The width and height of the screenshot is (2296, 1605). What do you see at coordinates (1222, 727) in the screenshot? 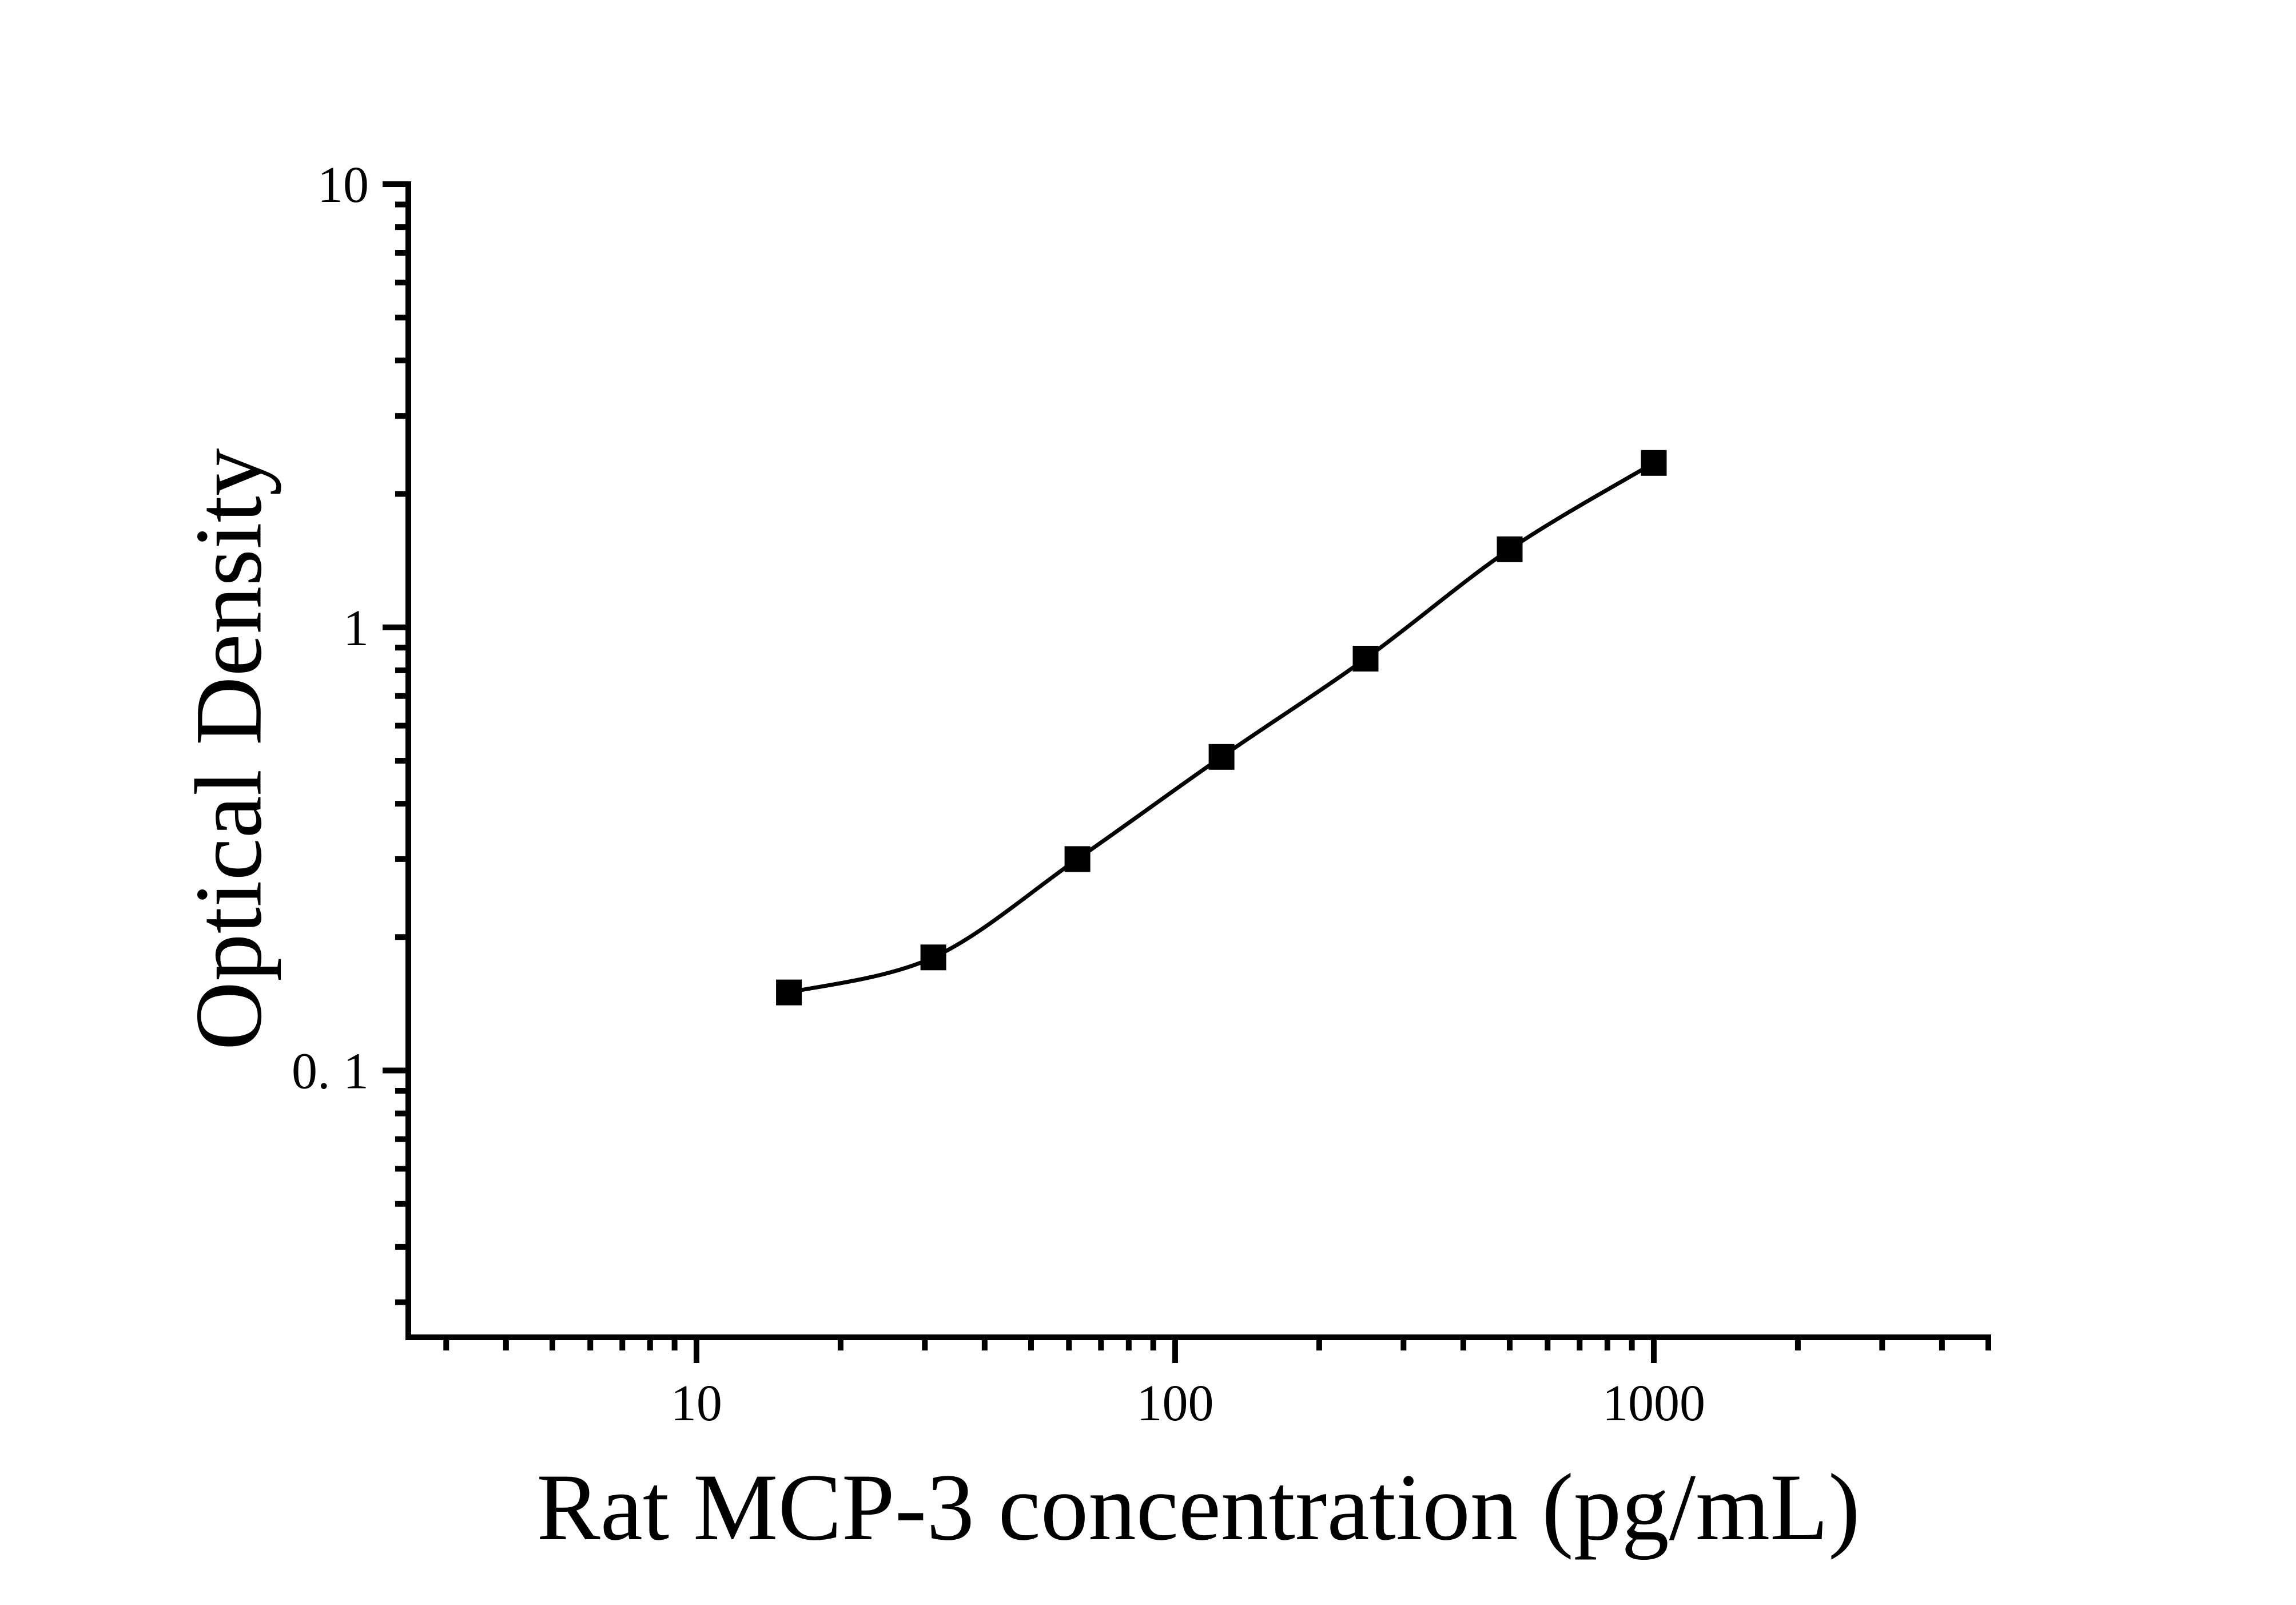
I see `fit-curve` at bounding box center [1222, 727].